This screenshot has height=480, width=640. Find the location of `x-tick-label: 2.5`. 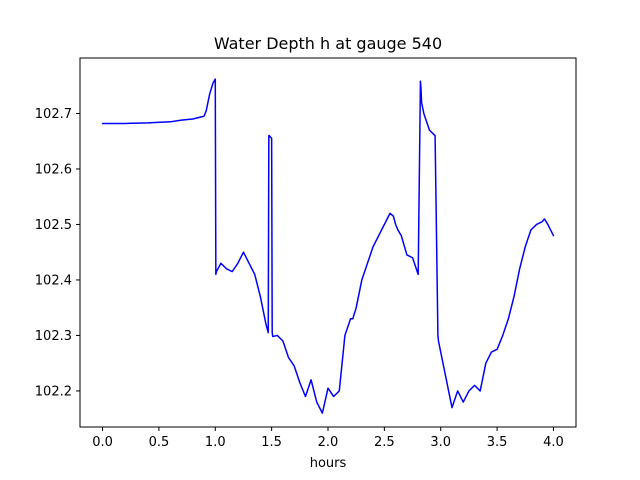

x-tick-label: 2.5 is located at coordinates (384, 442).